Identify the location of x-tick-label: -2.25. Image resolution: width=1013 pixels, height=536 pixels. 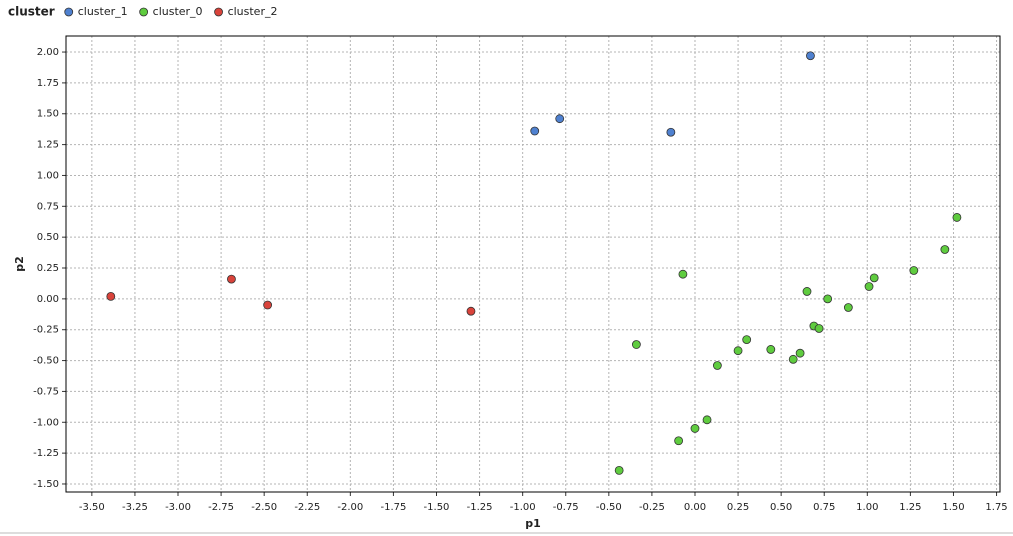
(307, 507).